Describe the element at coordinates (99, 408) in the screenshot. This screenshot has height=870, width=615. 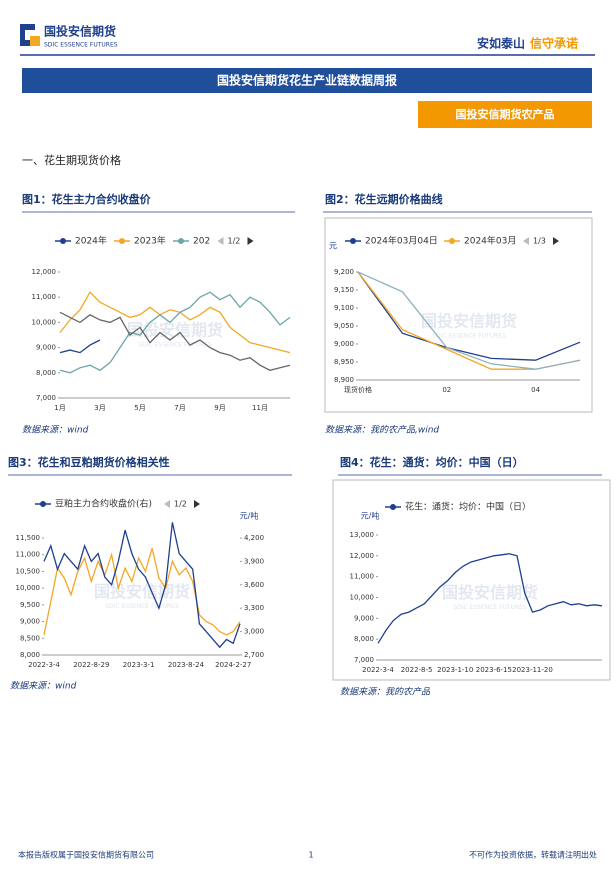
I see `x-tick-label: 3月` at that location.